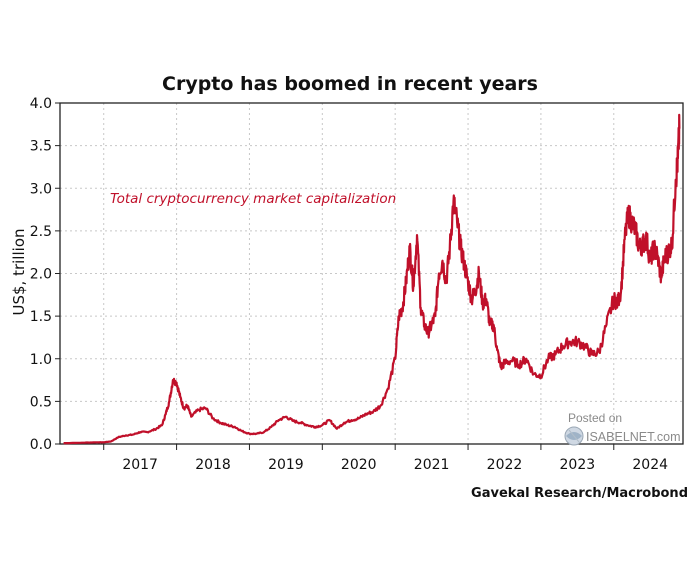 This screenshot has height=575, width=700. I want to click on x-tick-label: 2020, so click(359, 465).